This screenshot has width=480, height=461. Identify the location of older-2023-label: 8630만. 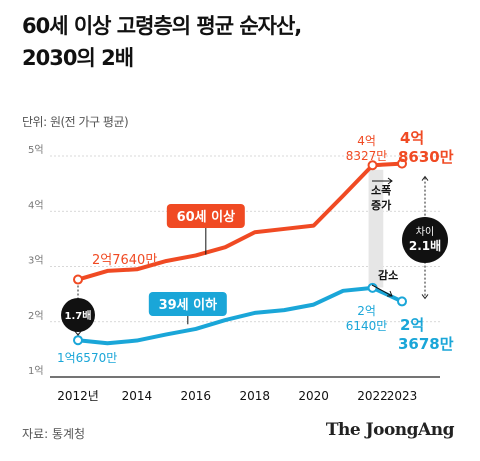
(426, 157).